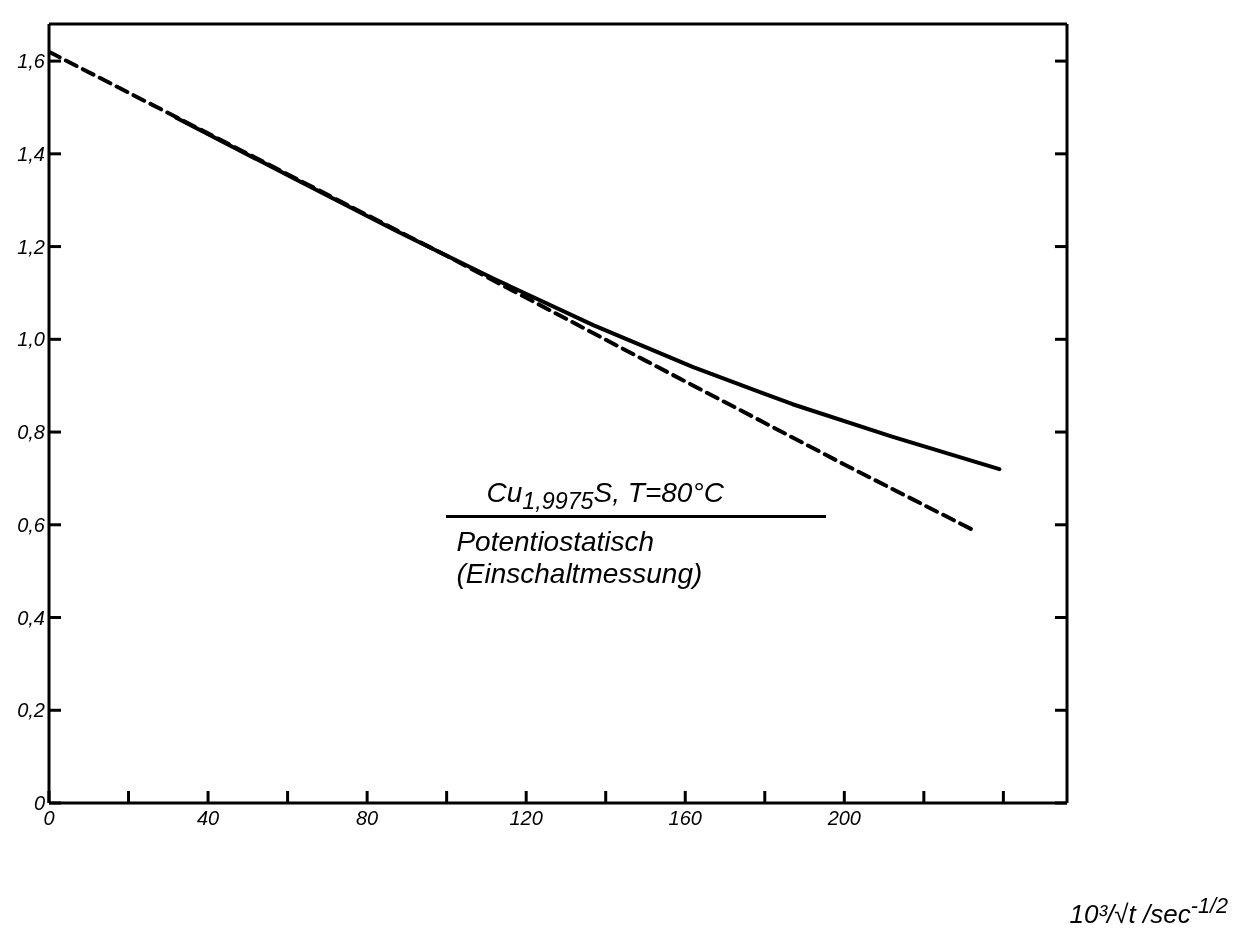 This screenshot has width=1236, height=941. I want to click on y-tick-label: 1,4, so click(31, 153).